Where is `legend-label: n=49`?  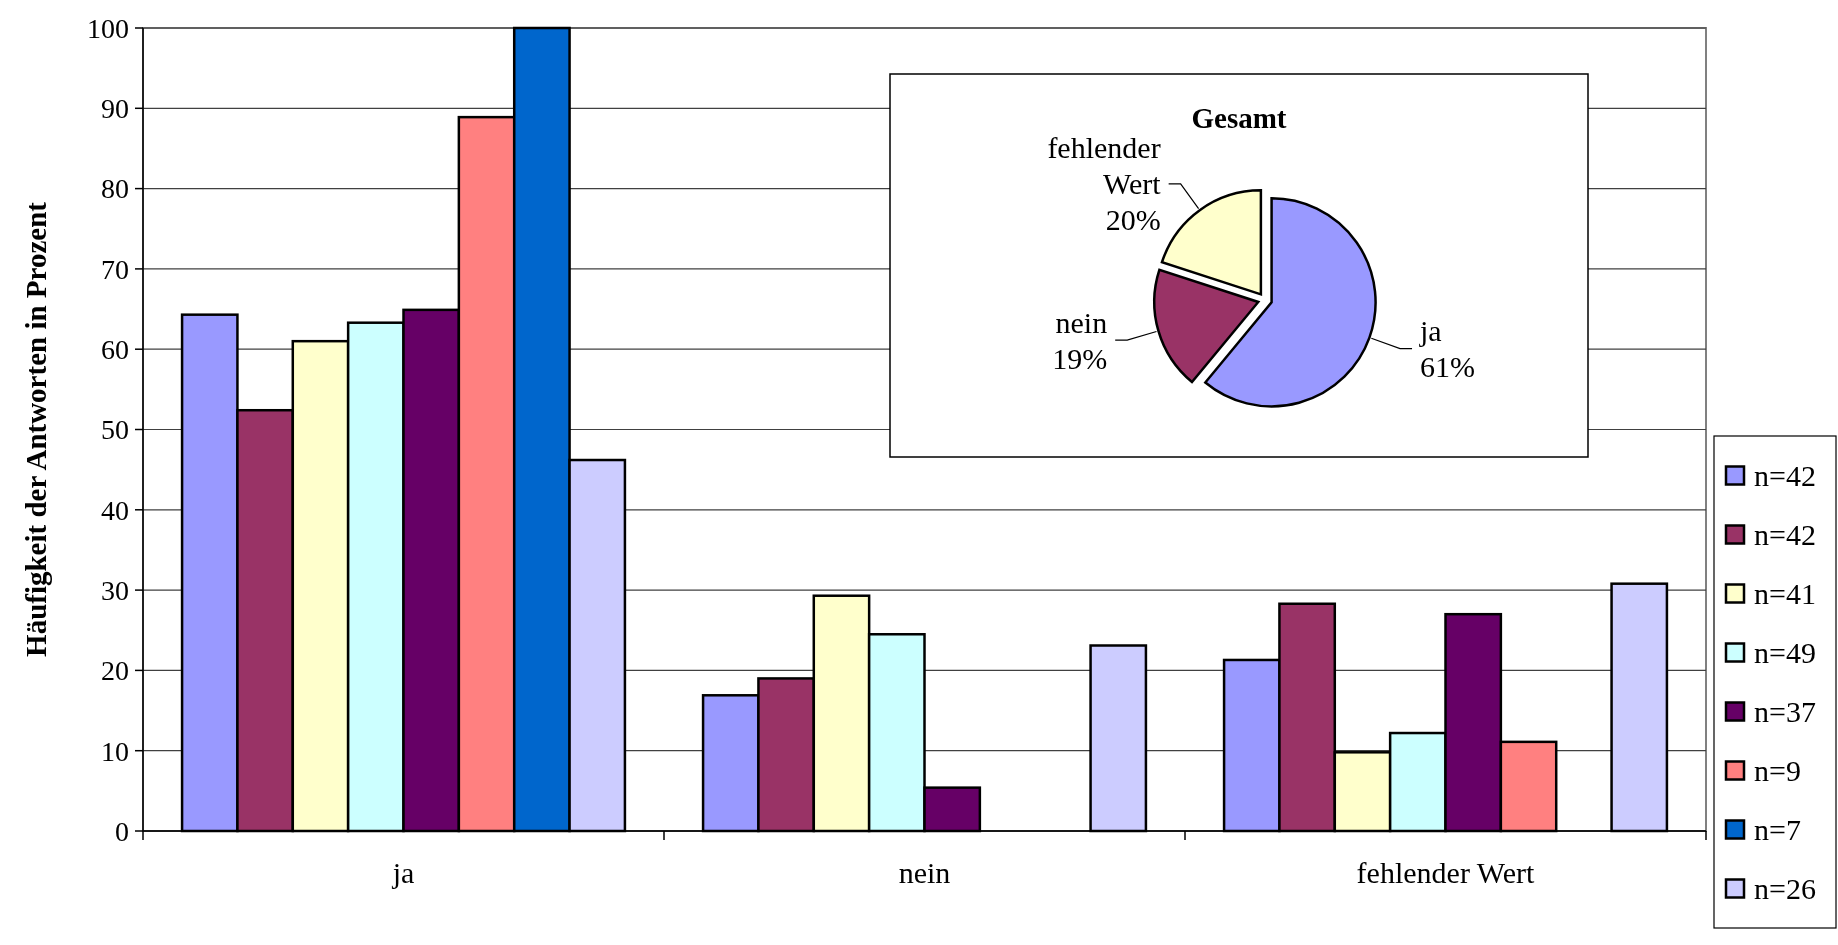 legend-label: n=49 is located at coordinates (1785, 652).